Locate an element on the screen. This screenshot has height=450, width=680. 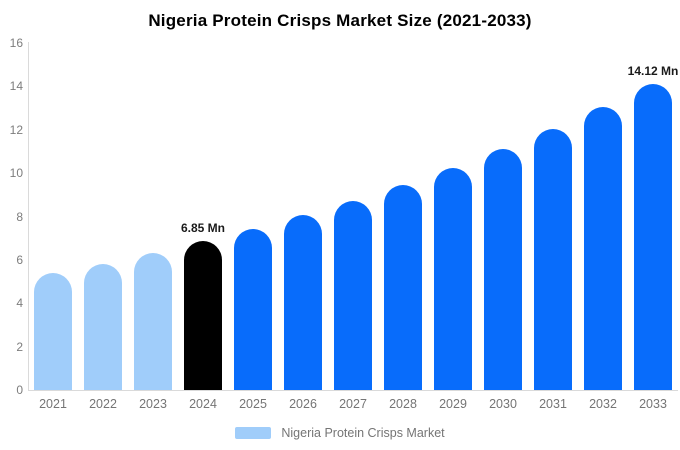
y-axis-tick-label: 10 is located at coordinates (16, 173).